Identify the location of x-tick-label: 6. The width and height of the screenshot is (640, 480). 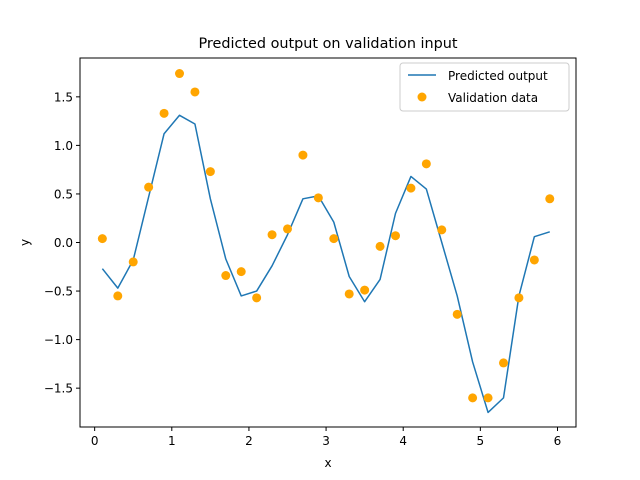
(558, 441).